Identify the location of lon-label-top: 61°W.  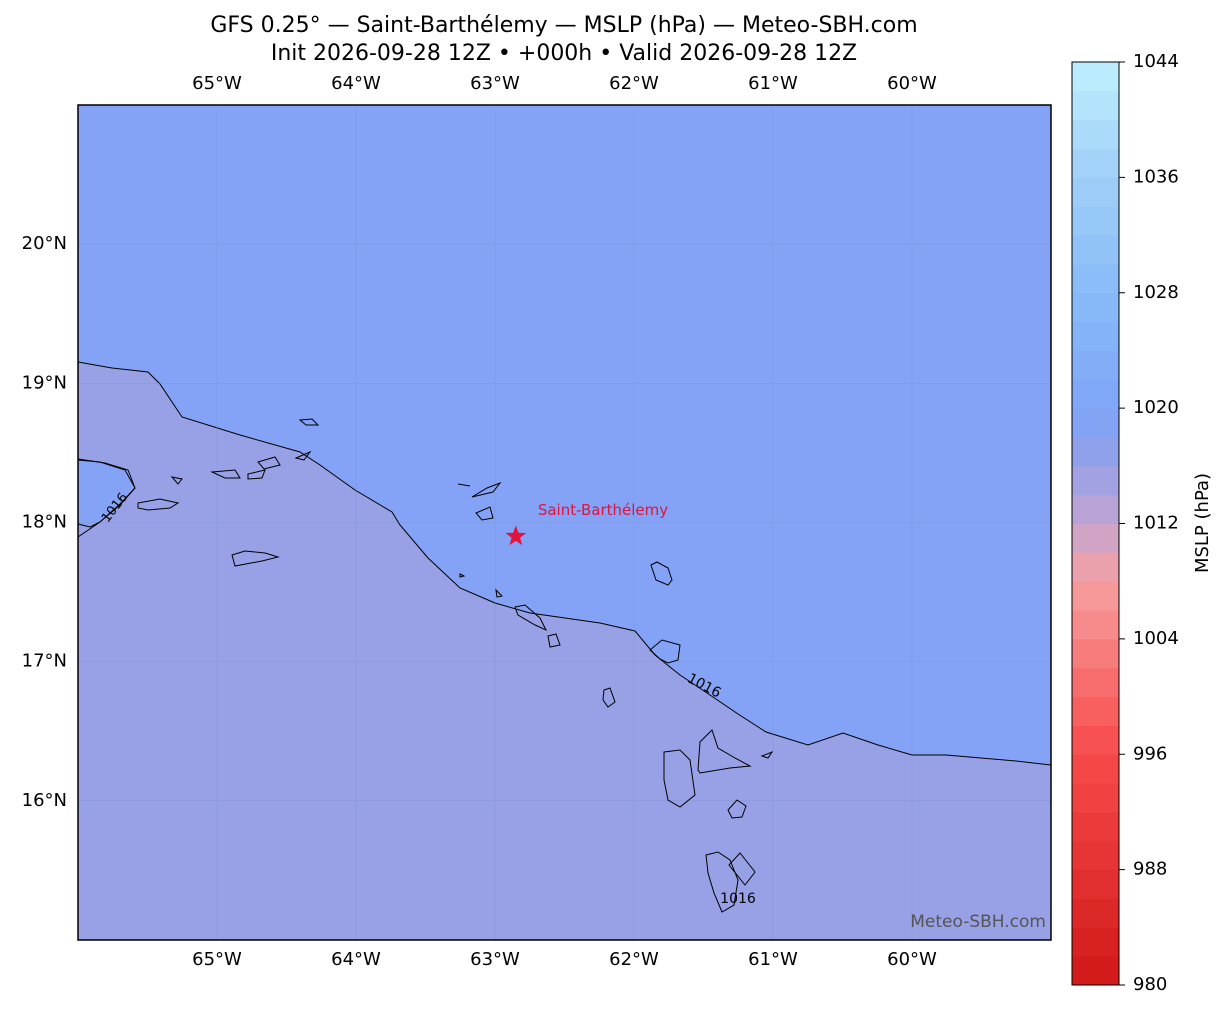
(773, 83).